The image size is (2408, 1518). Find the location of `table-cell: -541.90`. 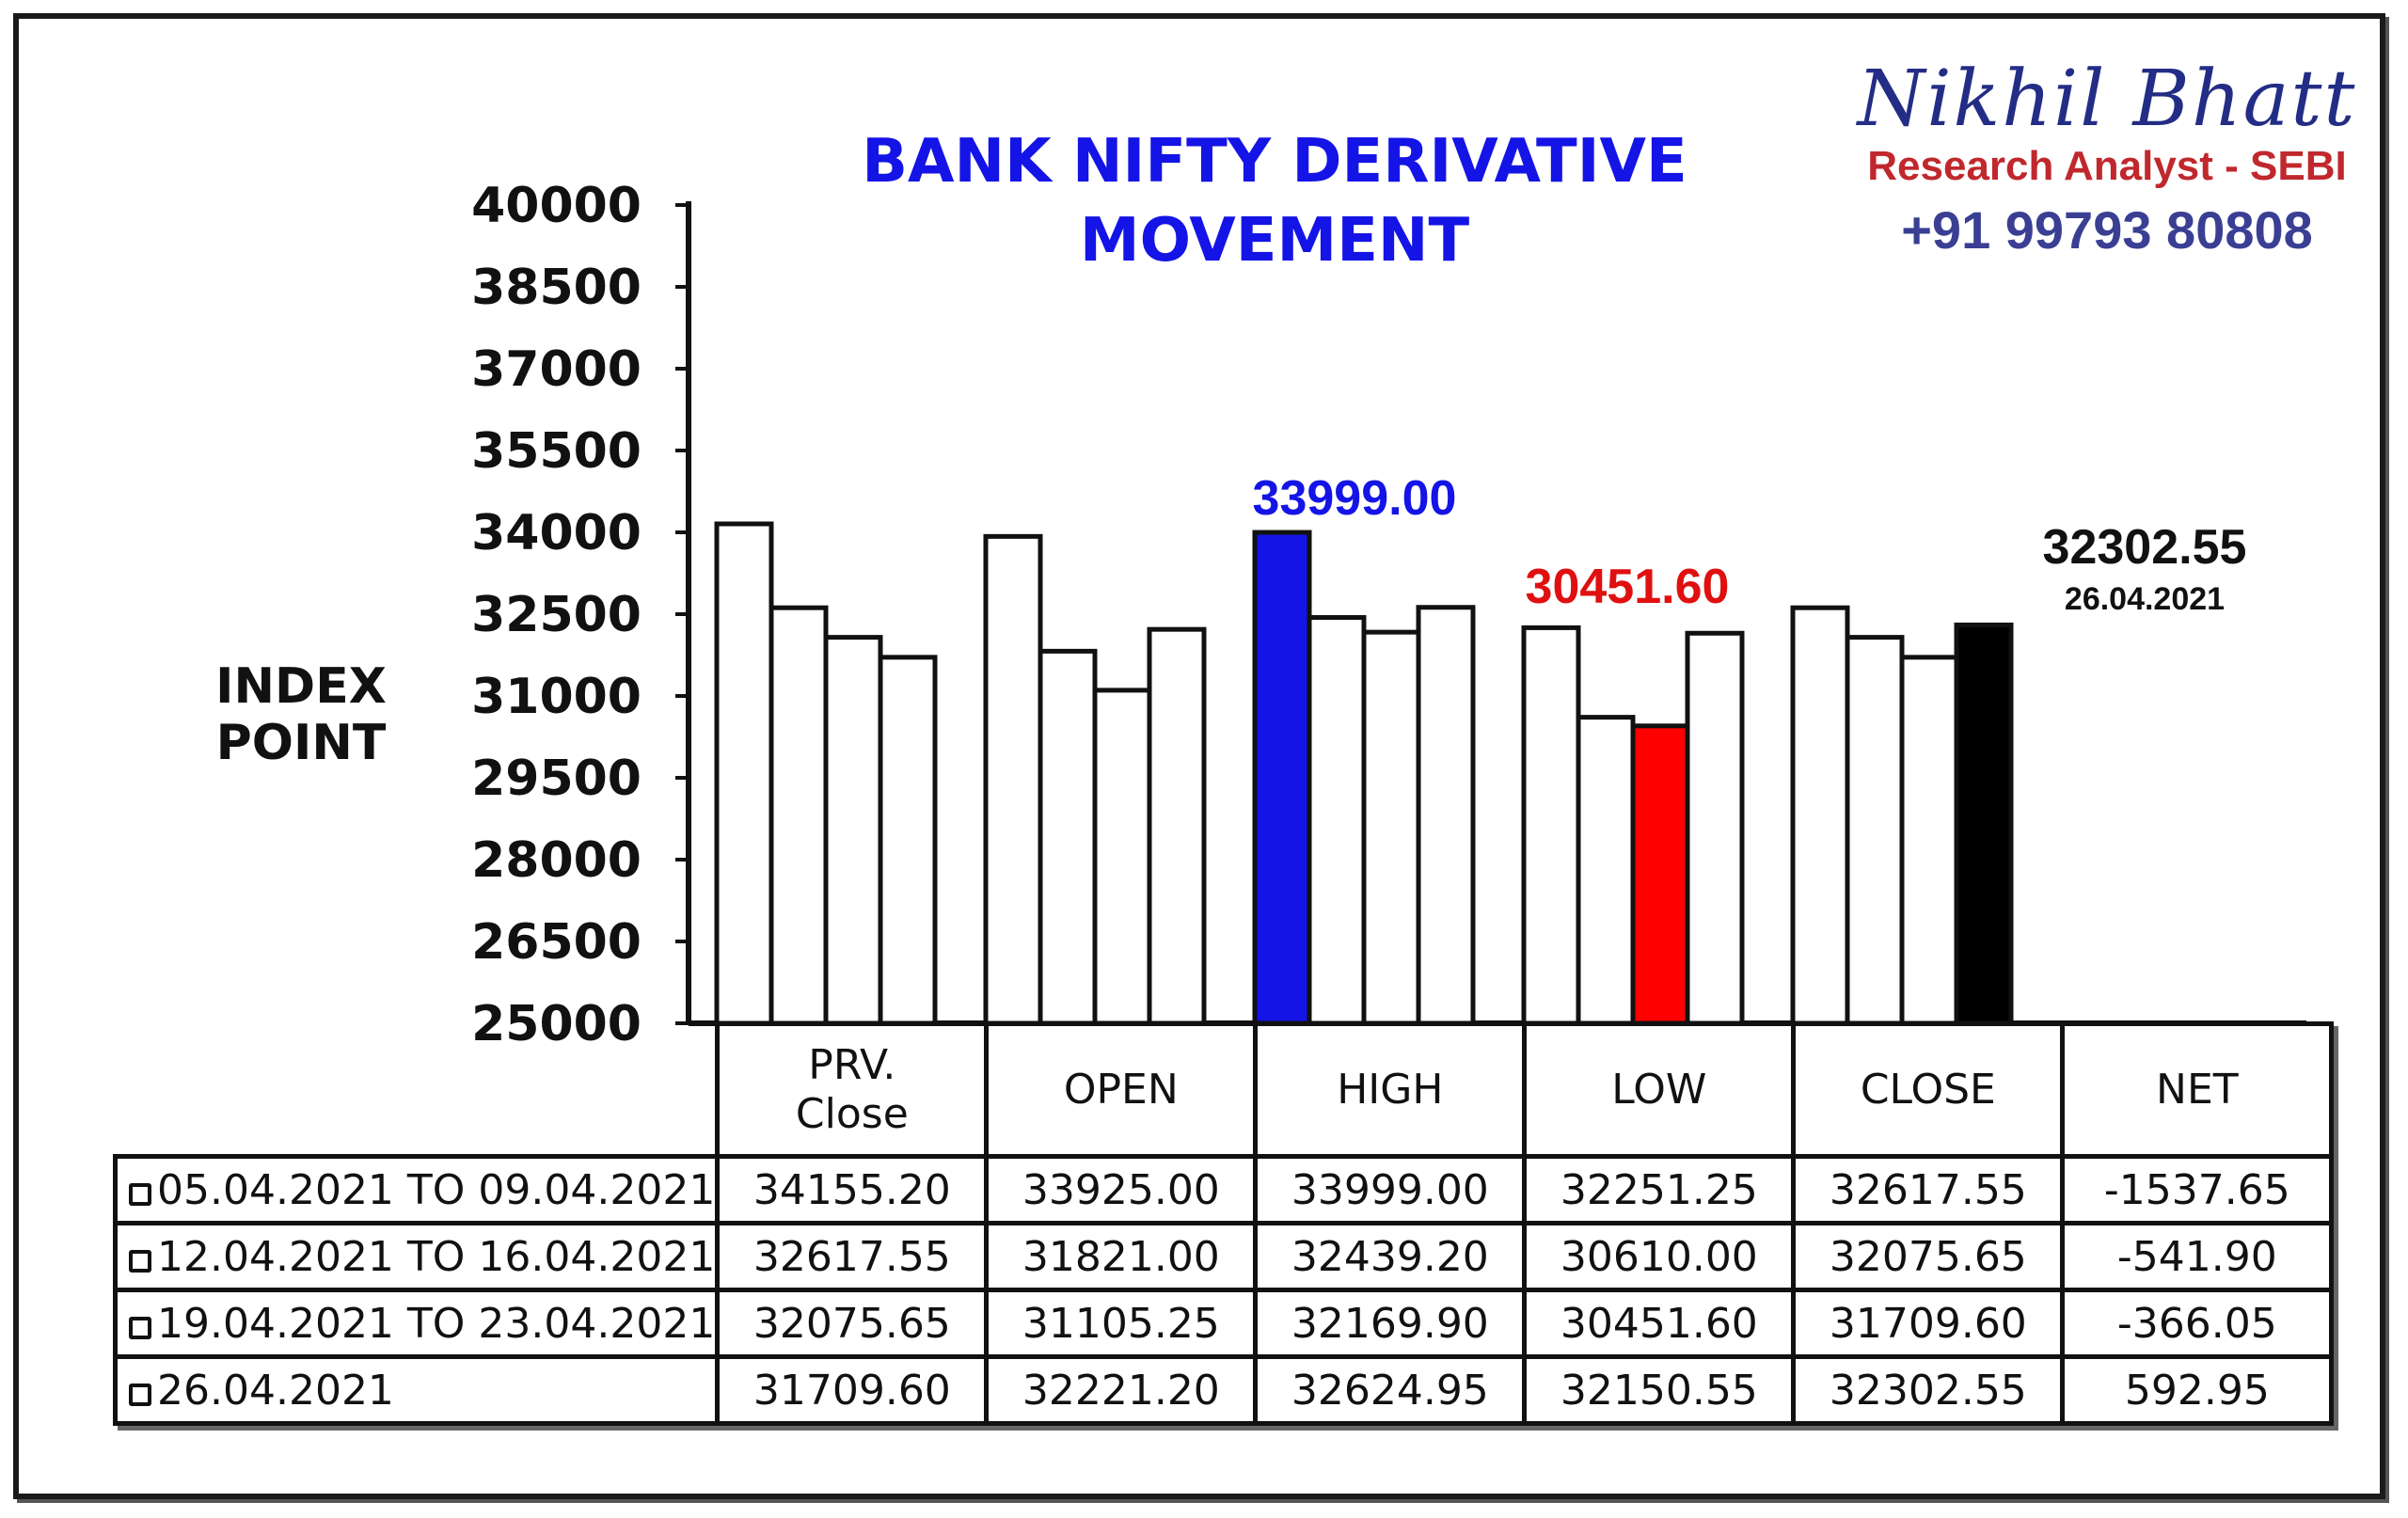

table-cell: -541.90 is located at coordinates (2197, 1257).